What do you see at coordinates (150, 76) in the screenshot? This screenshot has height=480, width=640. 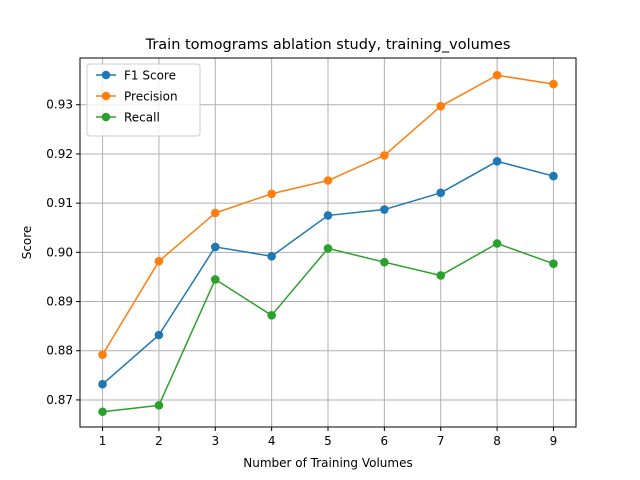 I see `legend-label: F1 Score` at bounding box center [150, 76].